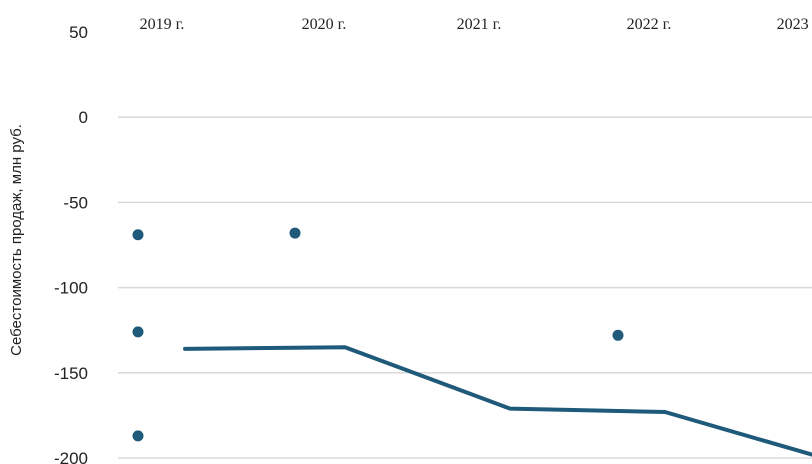  I want to click on x-tick-label: 2023 г., so click(794, 24).